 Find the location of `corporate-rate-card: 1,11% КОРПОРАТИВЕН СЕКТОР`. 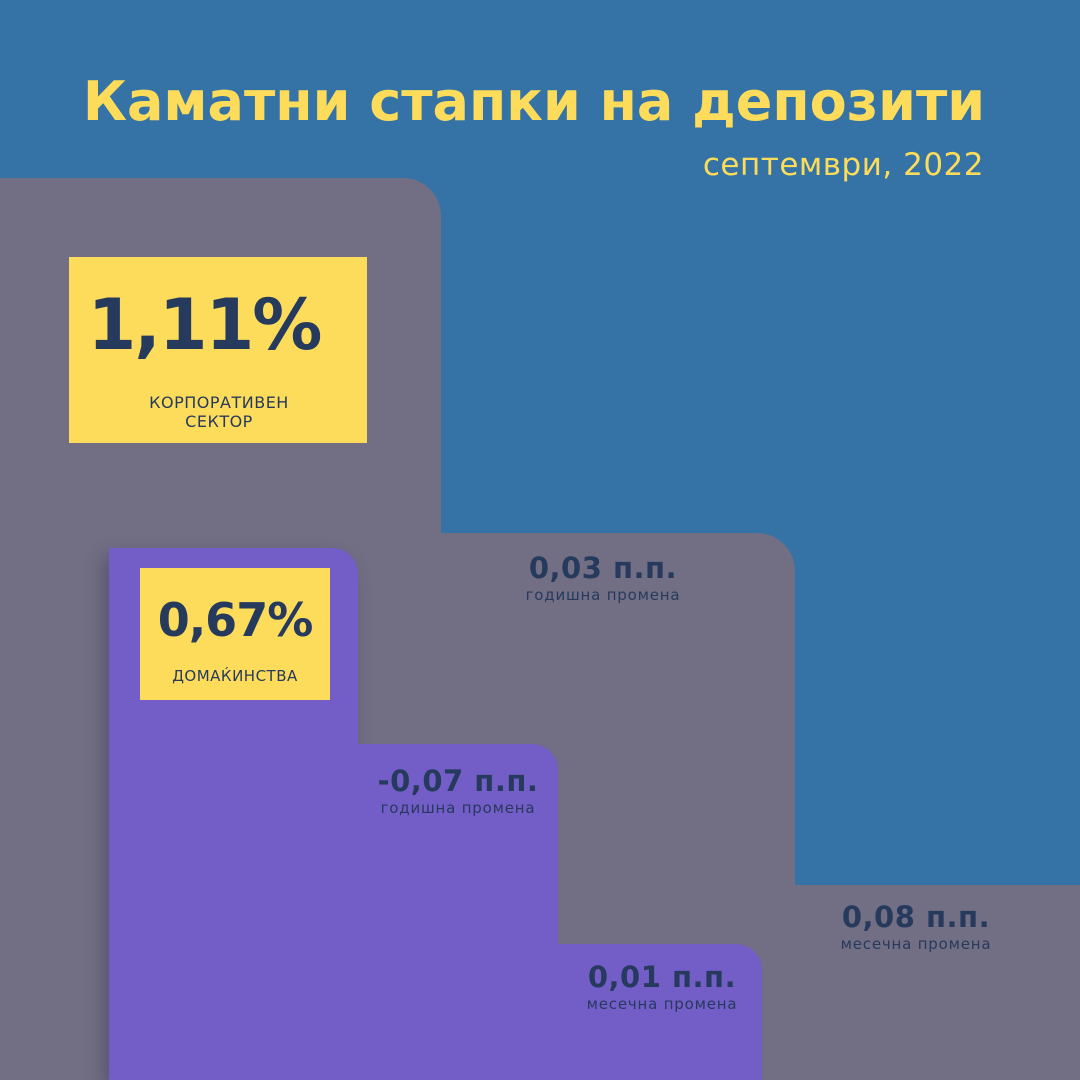

corporate-rate-card: 1,11% КОРПОРАТИВЕН СЕКТОР is located at coordinates (218, 350).